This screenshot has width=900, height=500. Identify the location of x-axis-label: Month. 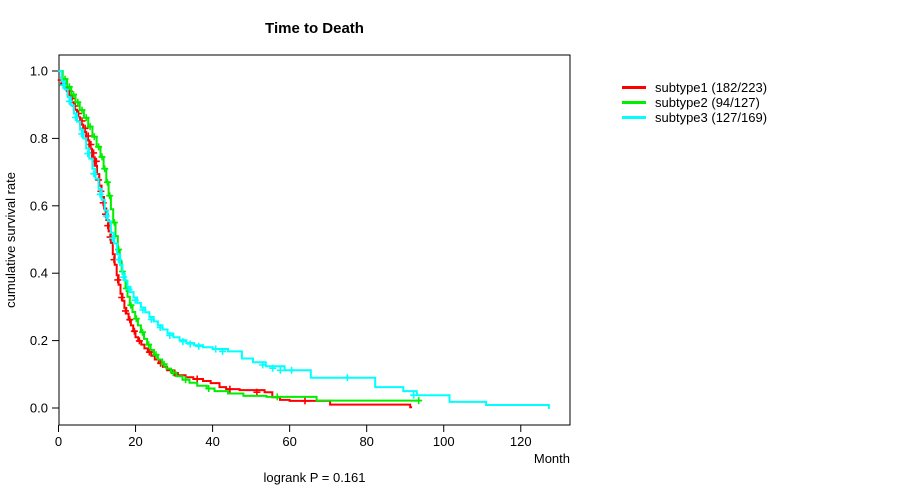
(551, 458).